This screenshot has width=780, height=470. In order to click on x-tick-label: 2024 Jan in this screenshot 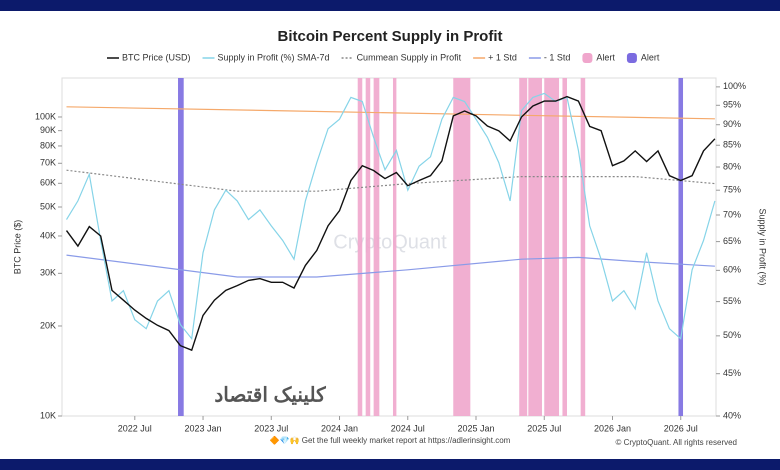, I will do `click(339, 428)`.